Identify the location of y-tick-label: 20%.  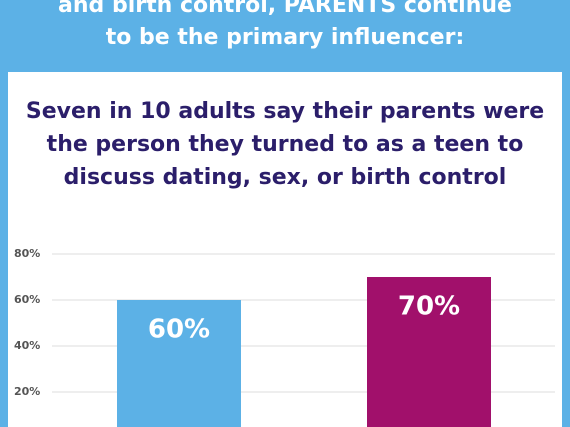
(27, 391).